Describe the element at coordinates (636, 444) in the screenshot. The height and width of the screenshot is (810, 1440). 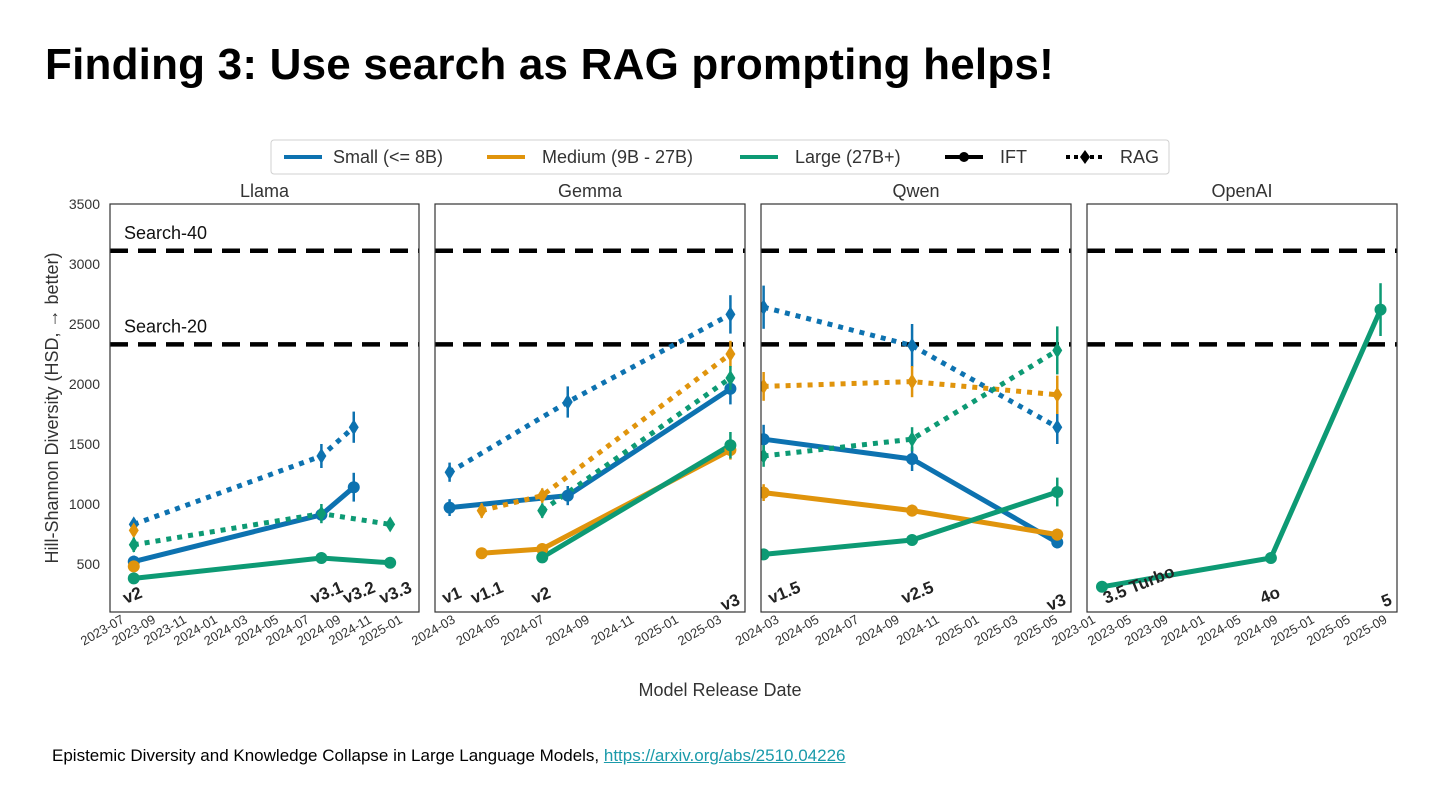
I see `series-line-large-rag` at that location.